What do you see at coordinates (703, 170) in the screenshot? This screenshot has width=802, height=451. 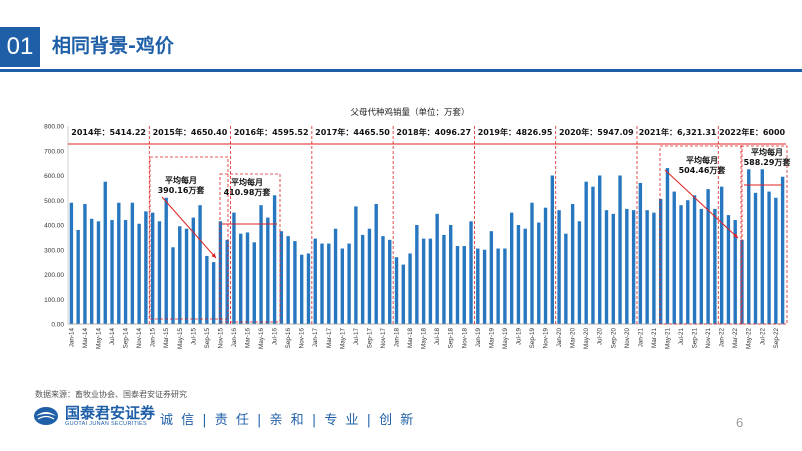 I see `annotation-text: 504.46万套` at bounding box center [703, 170].